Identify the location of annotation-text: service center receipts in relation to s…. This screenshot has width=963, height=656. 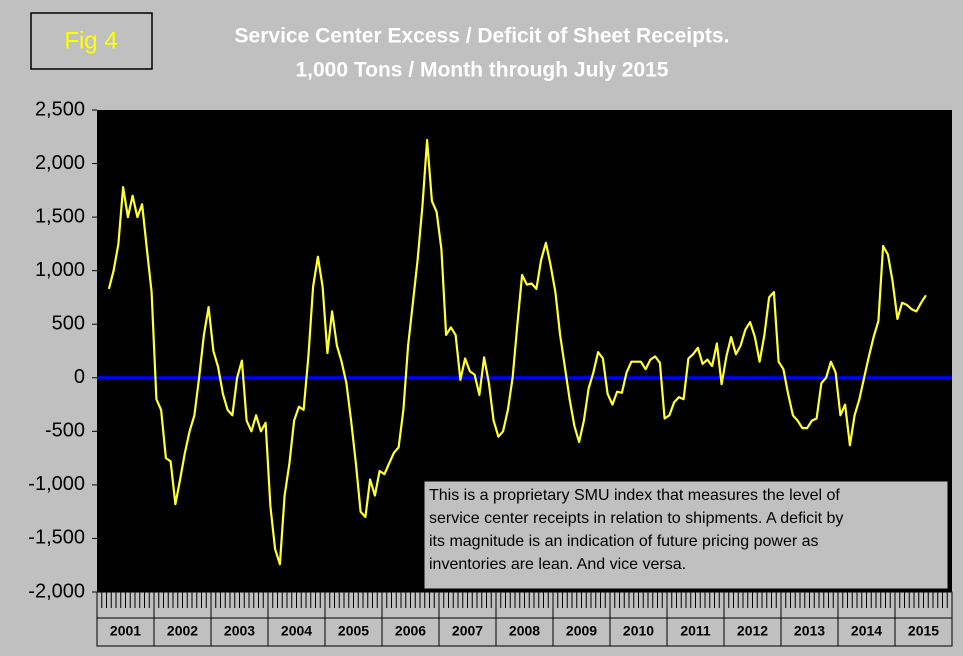
(636, 518).